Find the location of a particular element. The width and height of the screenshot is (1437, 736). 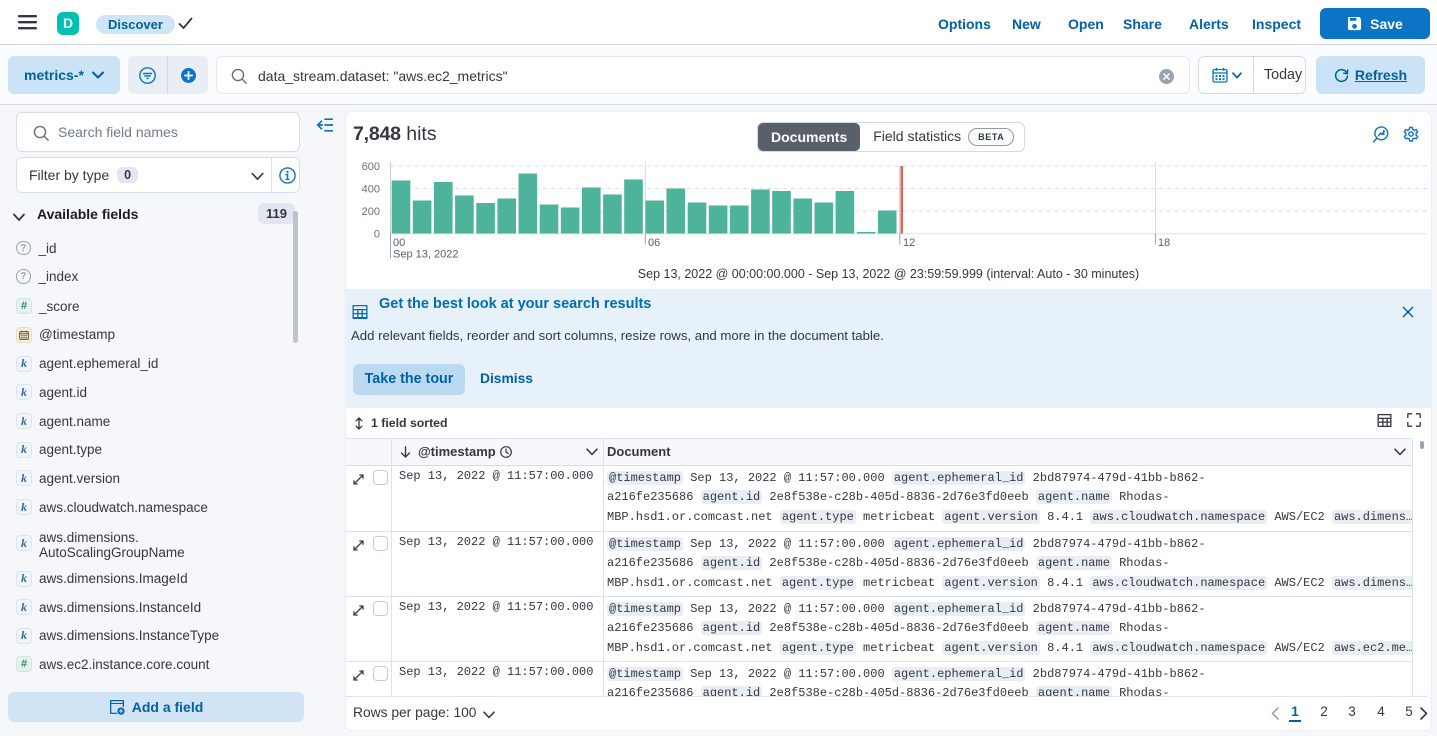

svg-text: Sep 13, 2022 is located at coordinates (425, 255).